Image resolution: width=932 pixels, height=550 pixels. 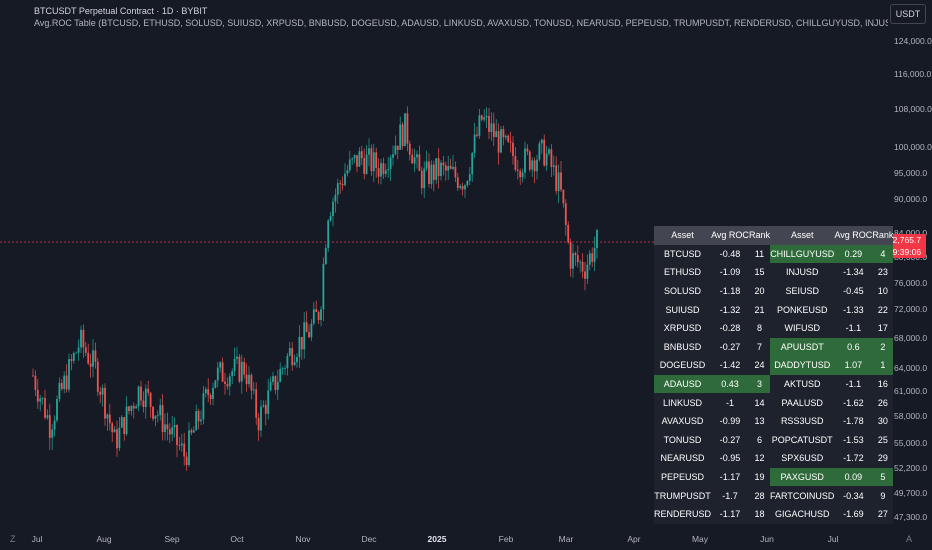 What do you see at coordinates (730, 365) in the screenshot?
I see `avg-roc-cell: -1.42` at bounding box center [730, 365].